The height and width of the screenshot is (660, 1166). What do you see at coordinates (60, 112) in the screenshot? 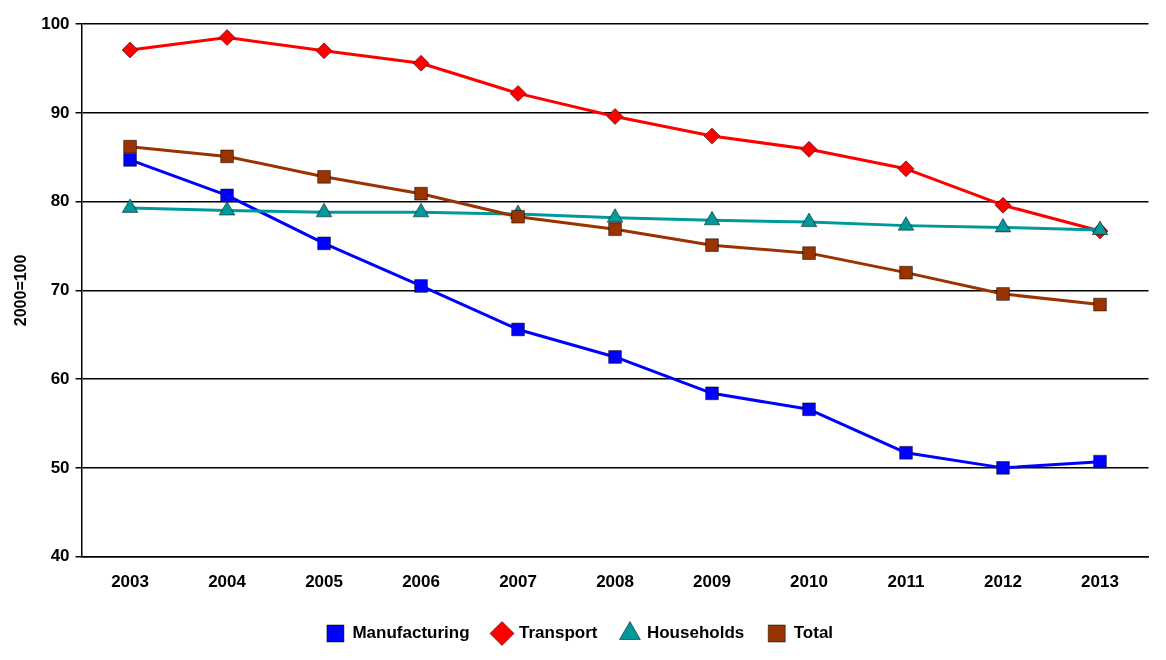
I see `y-tick-label: 90` at bounding box center [60, 112].